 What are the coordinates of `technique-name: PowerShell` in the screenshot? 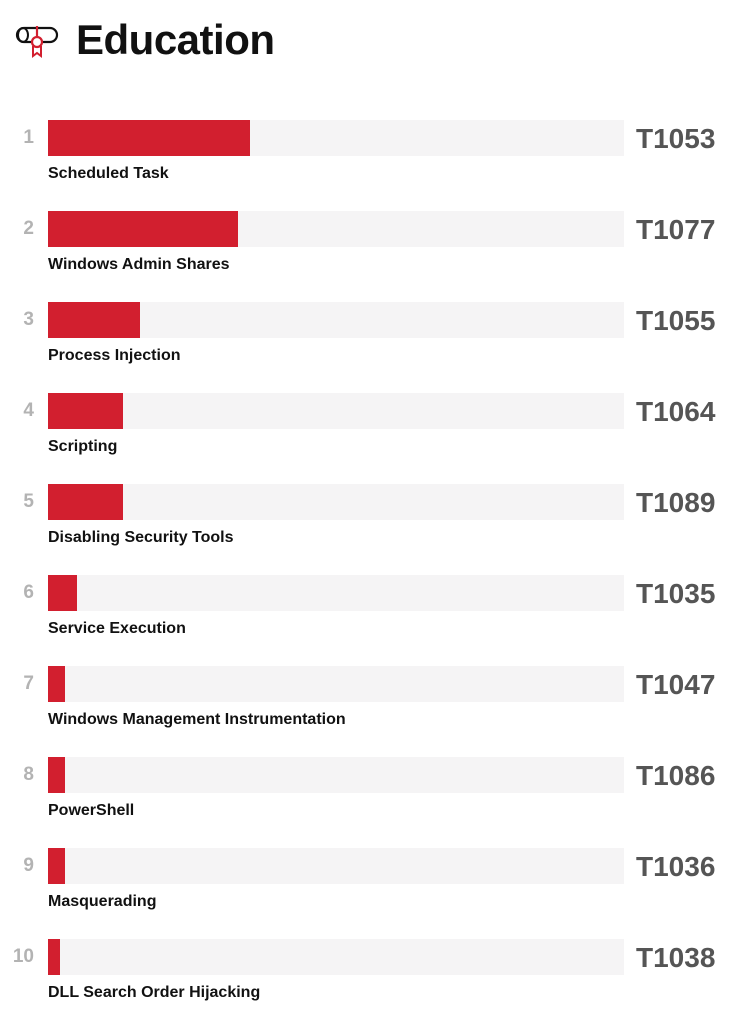 It's located at (91, 810).